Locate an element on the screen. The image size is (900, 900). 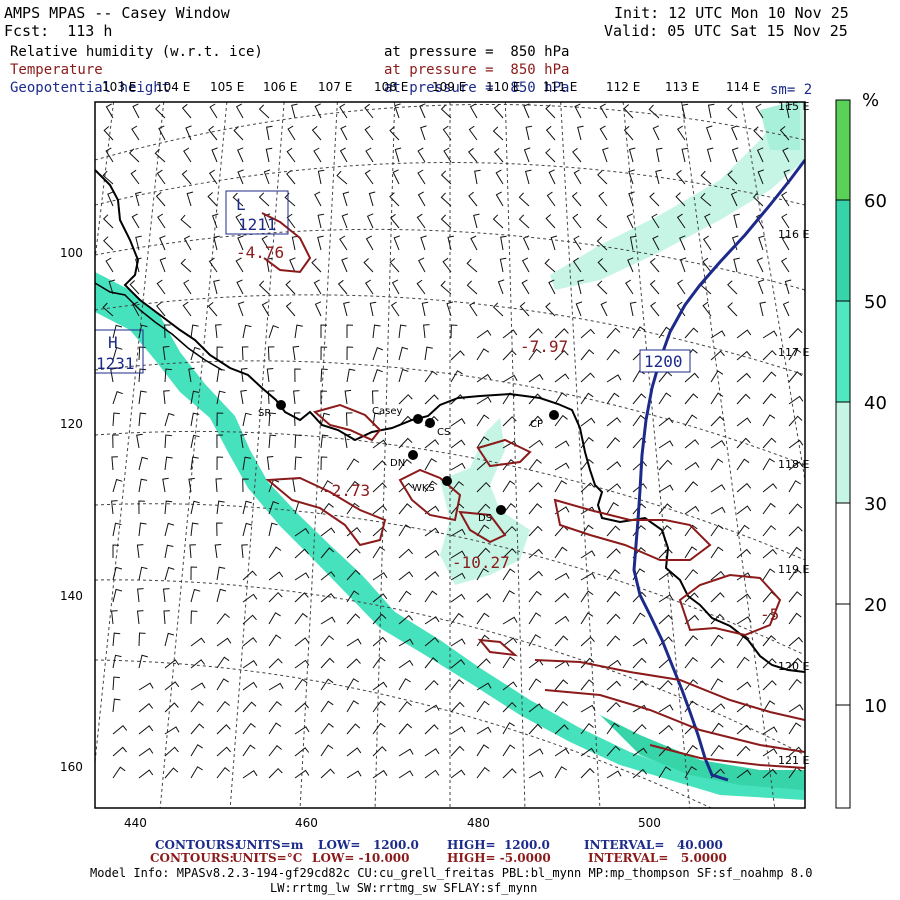
station-Casey-marker is located at coordinates (418, 419).